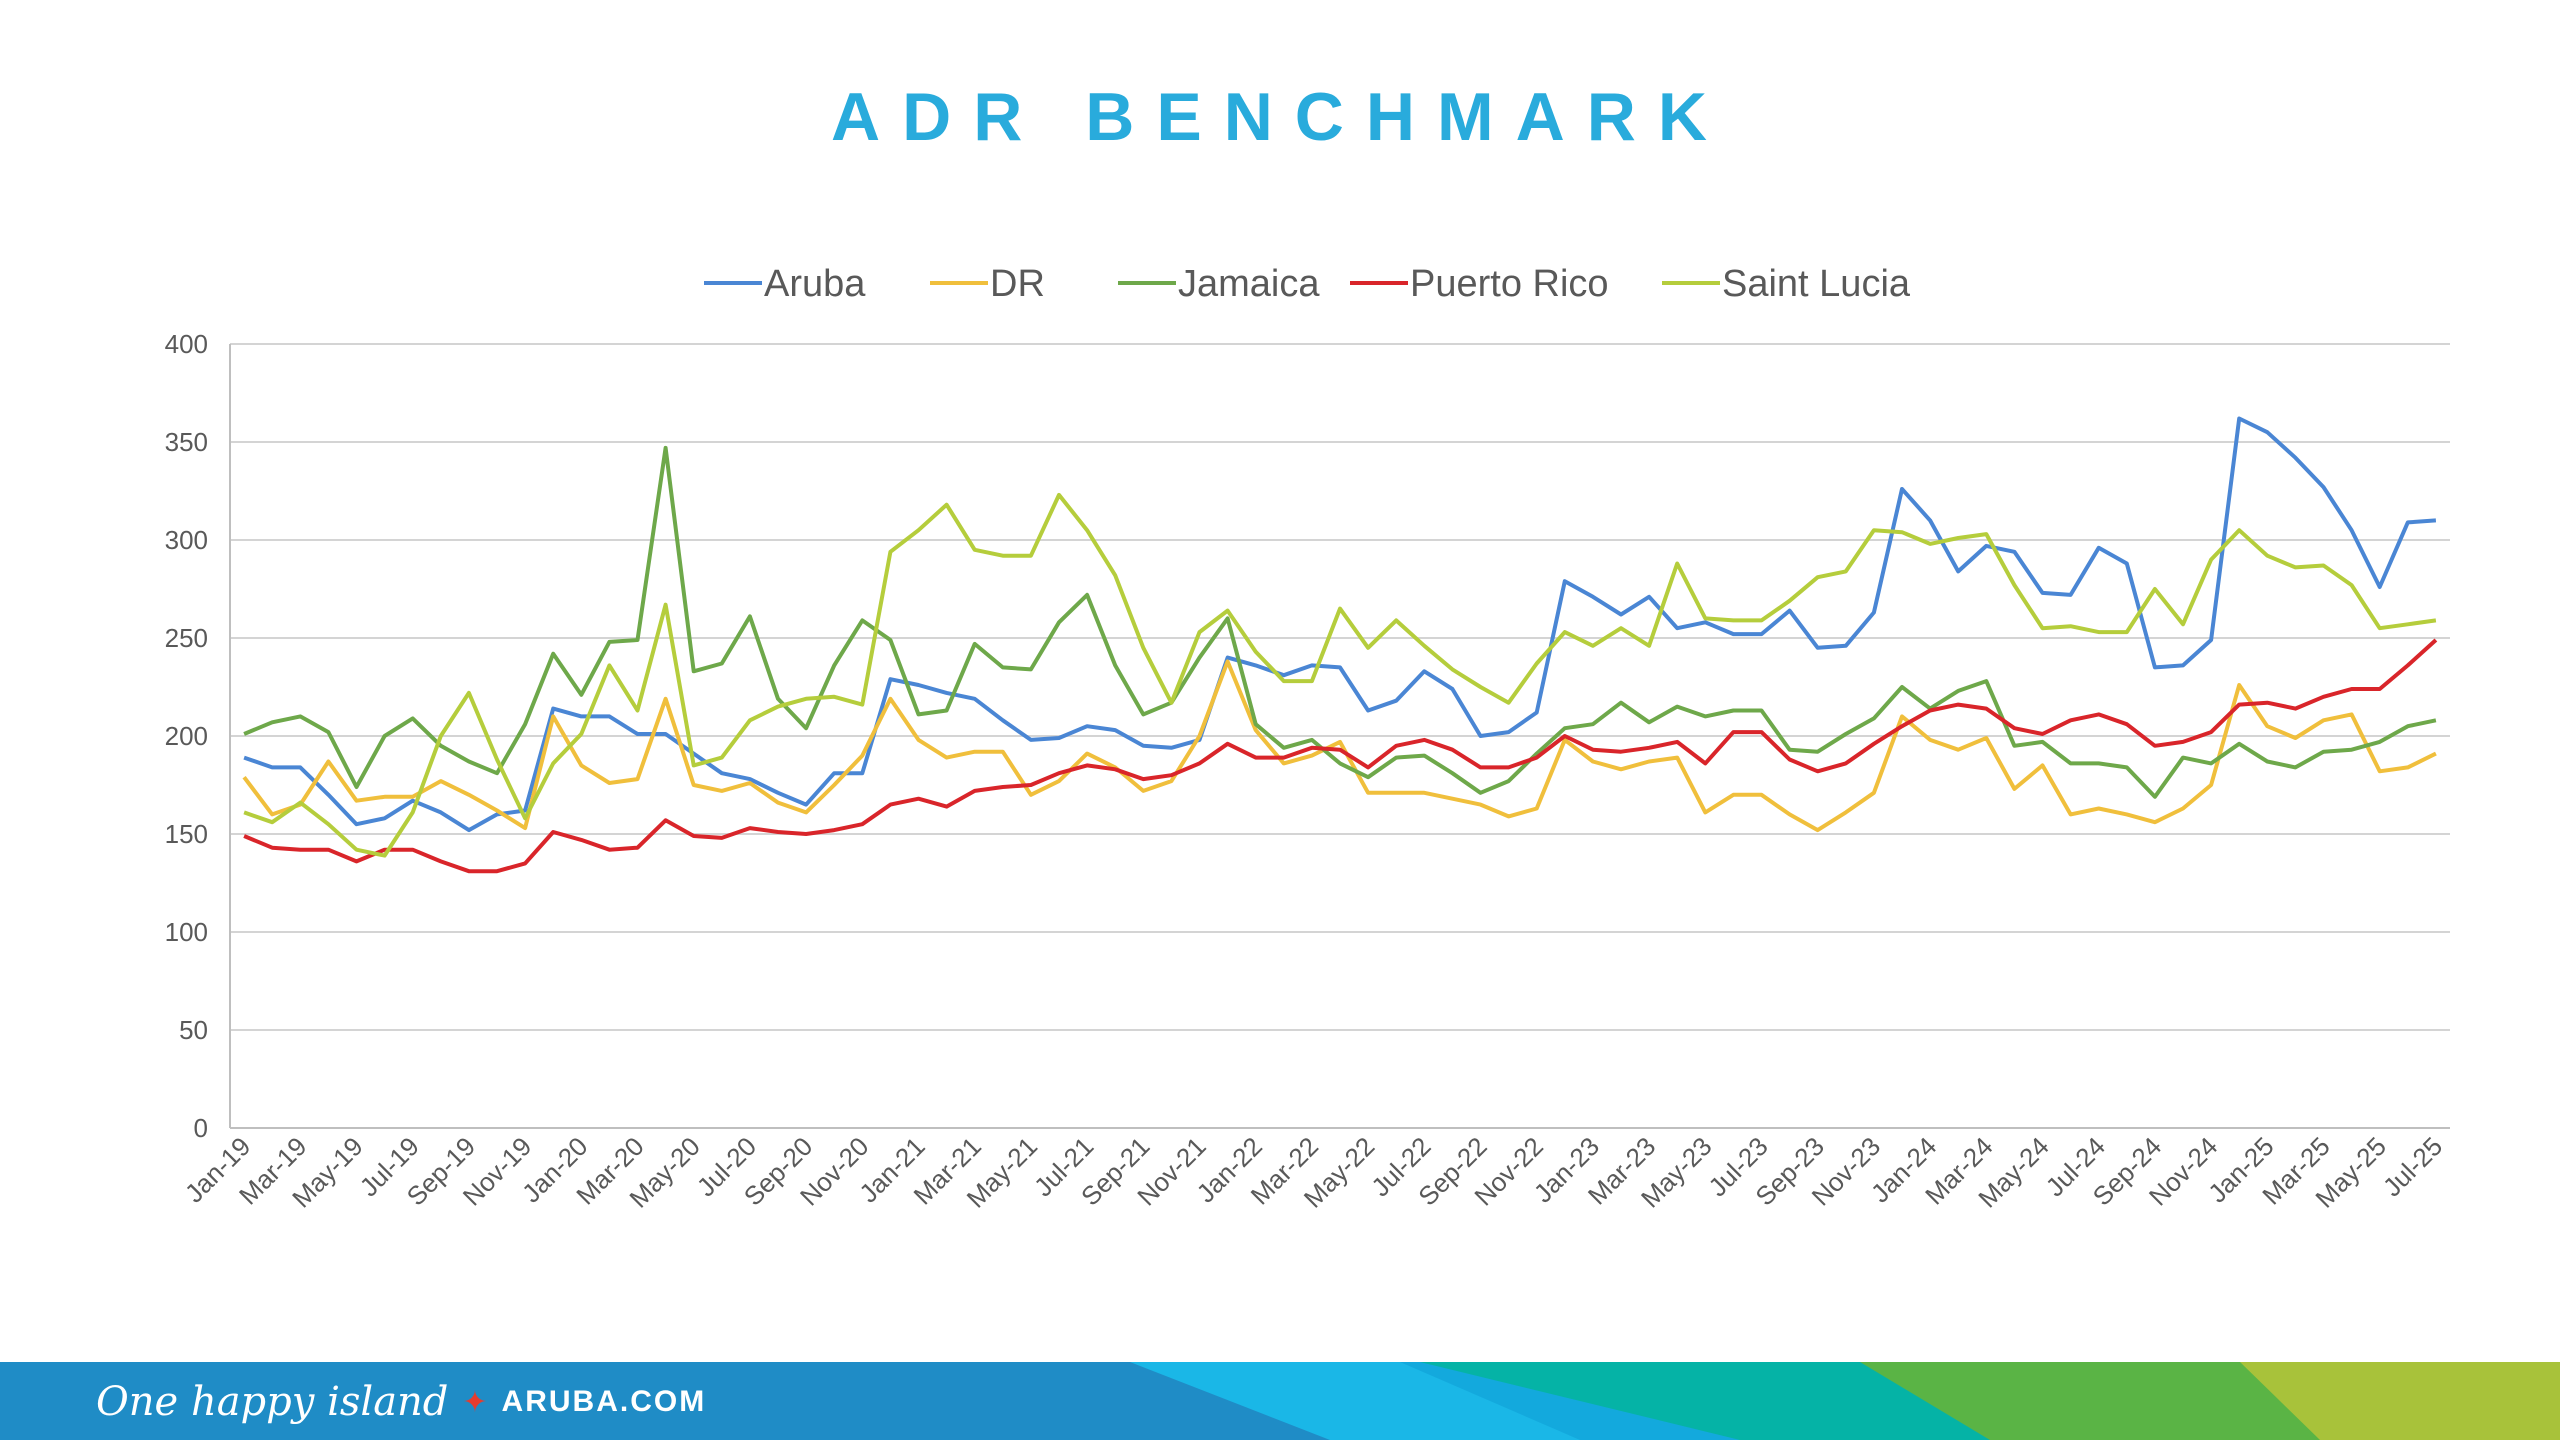  Describe the element at coordinates (1816, 284) in the screenshot. I see `legend-label: Saint Lucia` at that location.